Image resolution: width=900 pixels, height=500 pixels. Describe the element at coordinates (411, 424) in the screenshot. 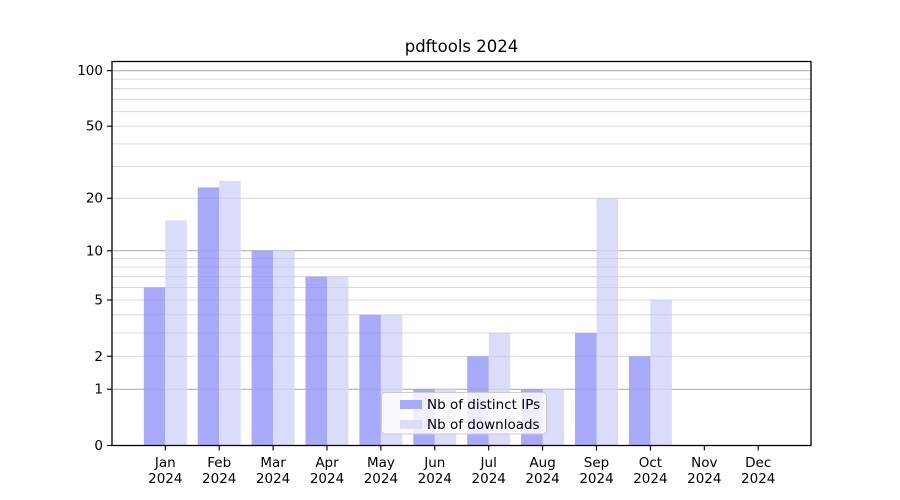

I see `legend-swatch-downloads` at that location.